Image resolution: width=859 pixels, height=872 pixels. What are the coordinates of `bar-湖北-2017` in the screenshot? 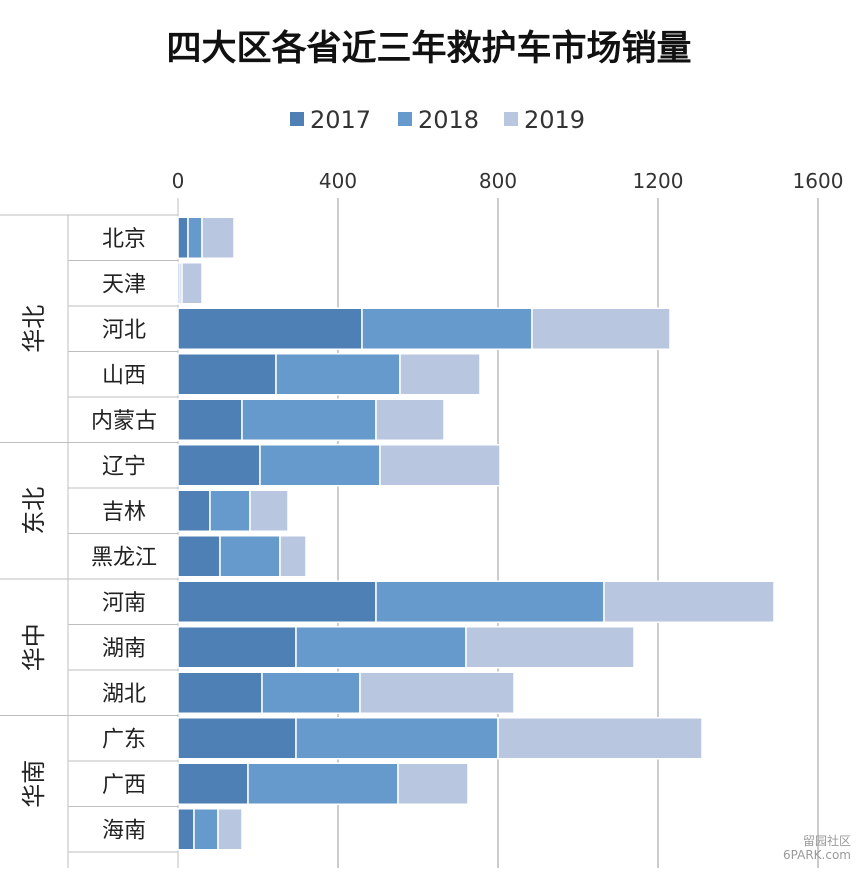 It's located at (220, 692).